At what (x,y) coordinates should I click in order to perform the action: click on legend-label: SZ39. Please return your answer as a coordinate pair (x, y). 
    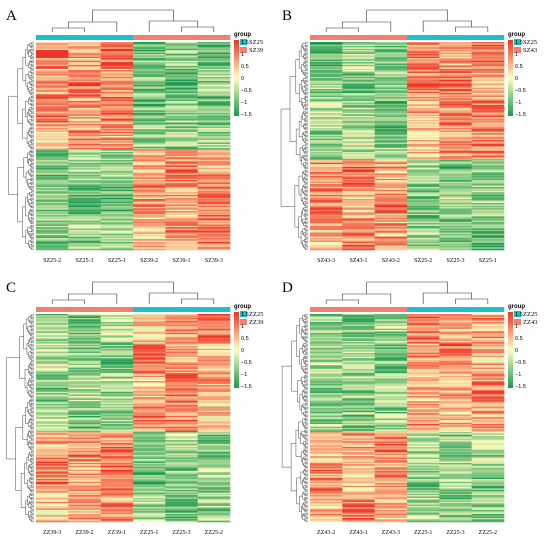
    Looking at the image, I should click on (256, 50).